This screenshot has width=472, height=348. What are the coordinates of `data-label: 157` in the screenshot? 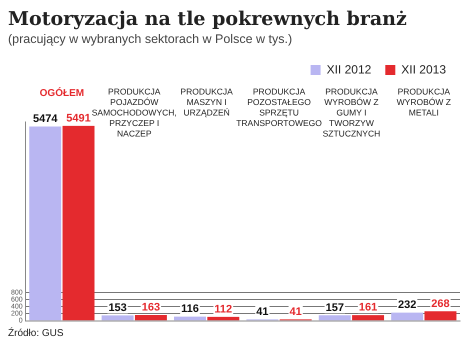 It's located at (335, 308).